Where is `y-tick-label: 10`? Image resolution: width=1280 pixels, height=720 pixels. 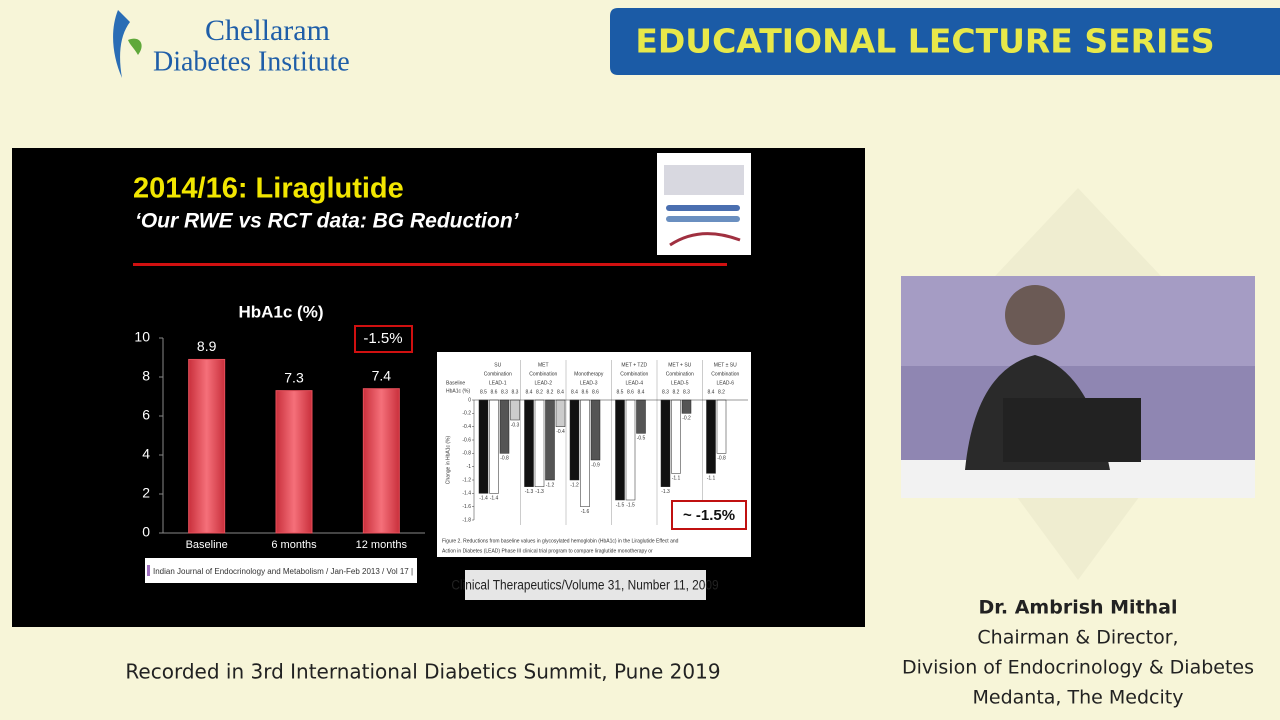
y-tick-label: 10 is located at coordinates (142, 337).